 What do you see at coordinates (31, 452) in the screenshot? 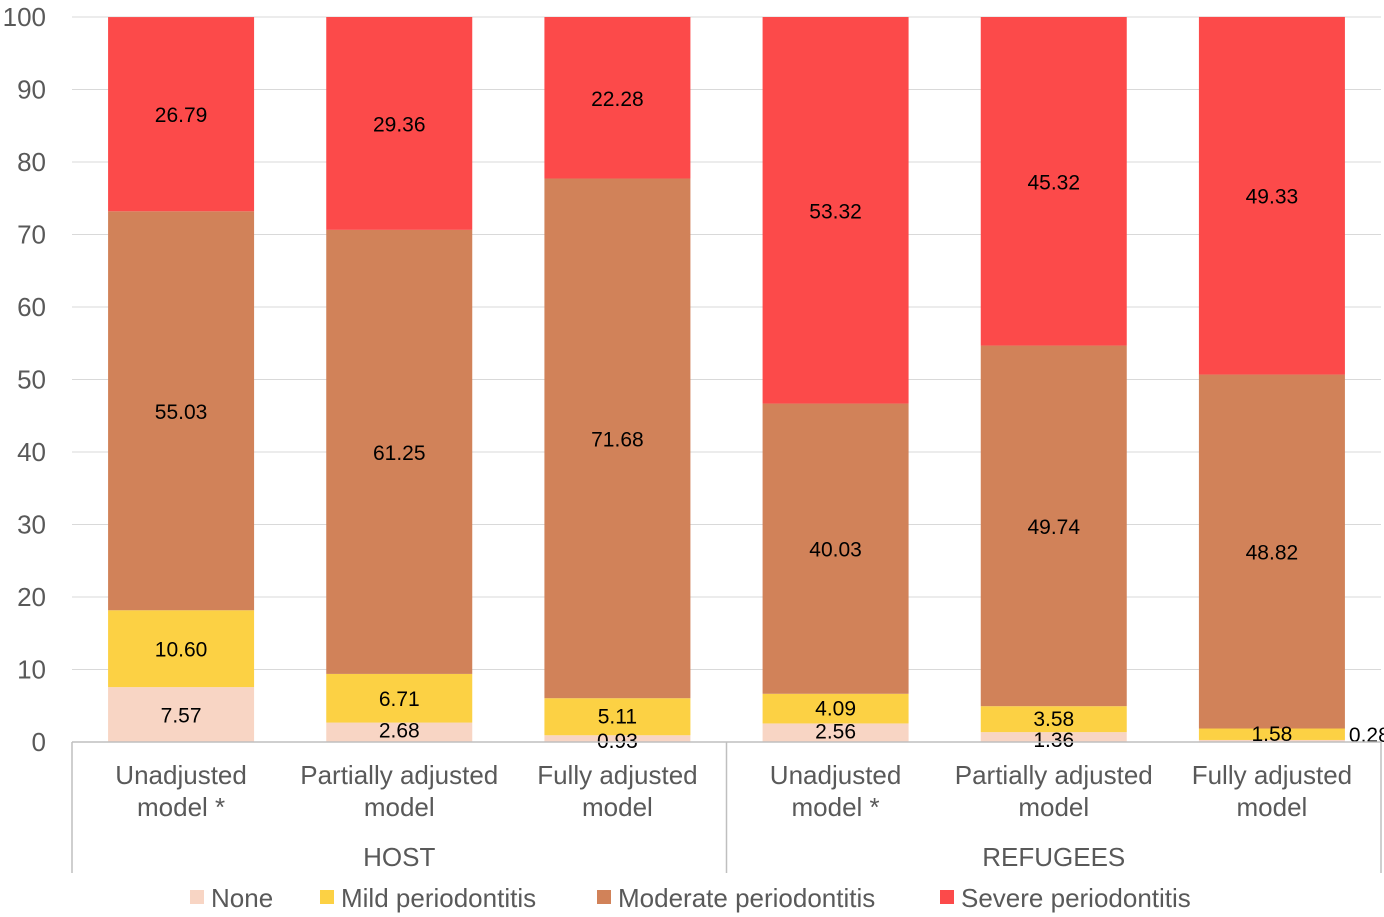
I see `y-tick-label: 40` at bounding box center [31, 452].